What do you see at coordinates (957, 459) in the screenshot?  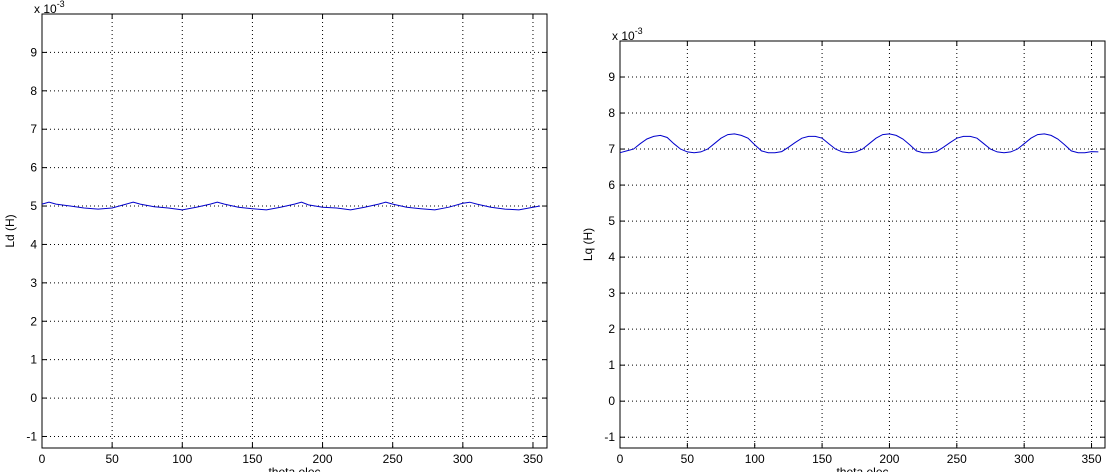 I see `lq-x-tick-label: 250` at bounding box center [957, 459].